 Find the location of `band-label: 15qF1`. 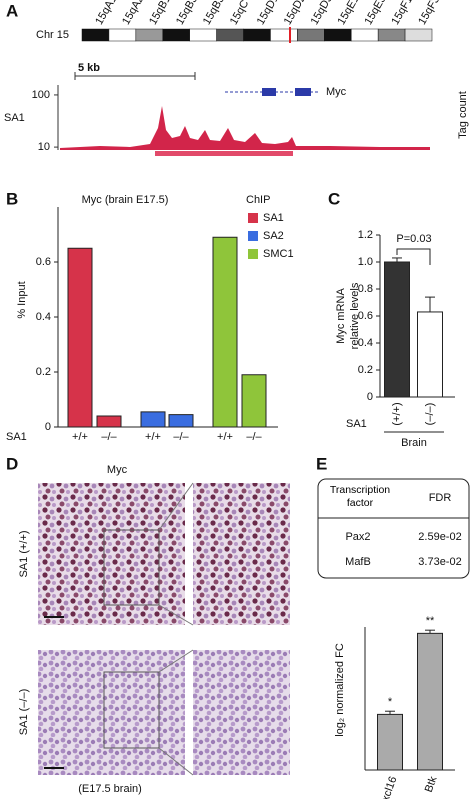

band-label: 15qF1 is located at coordinates (402, 13).